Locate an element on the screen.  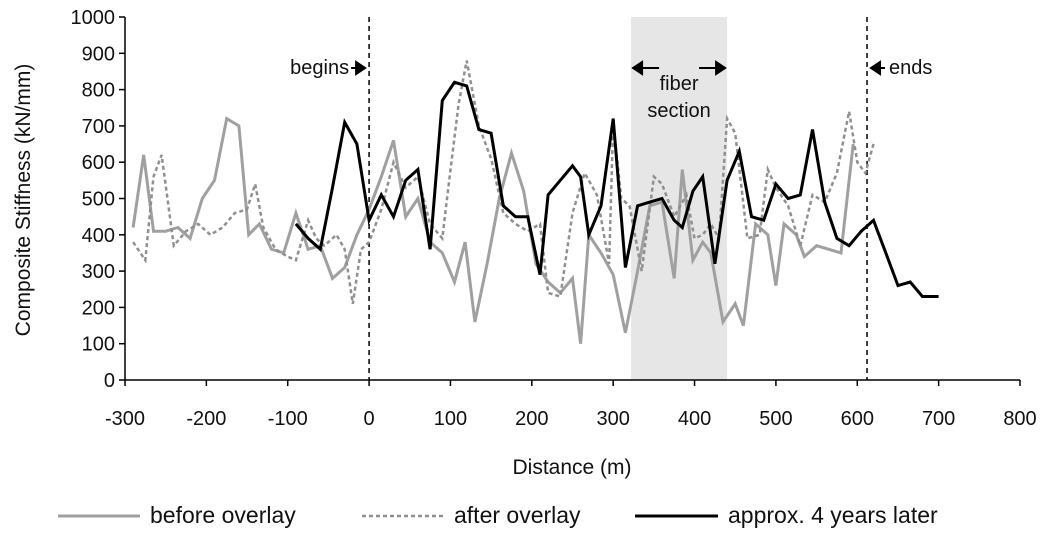
x-tick-label: 400 is located at coordinates (694, 419).